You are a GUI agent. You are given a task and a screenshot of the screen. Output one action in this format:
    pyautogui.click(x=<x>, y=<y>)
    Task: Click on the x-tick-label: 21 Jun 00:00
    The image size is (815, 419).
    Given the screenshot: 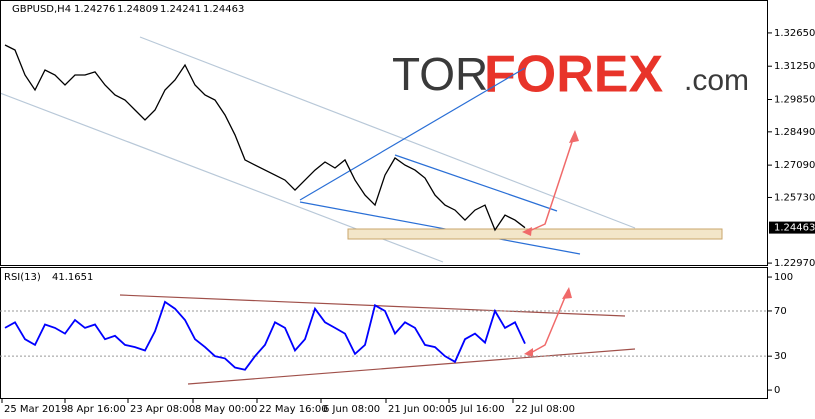 What is the action you would take?
    pyautogui.click(x=420, y=409)
    